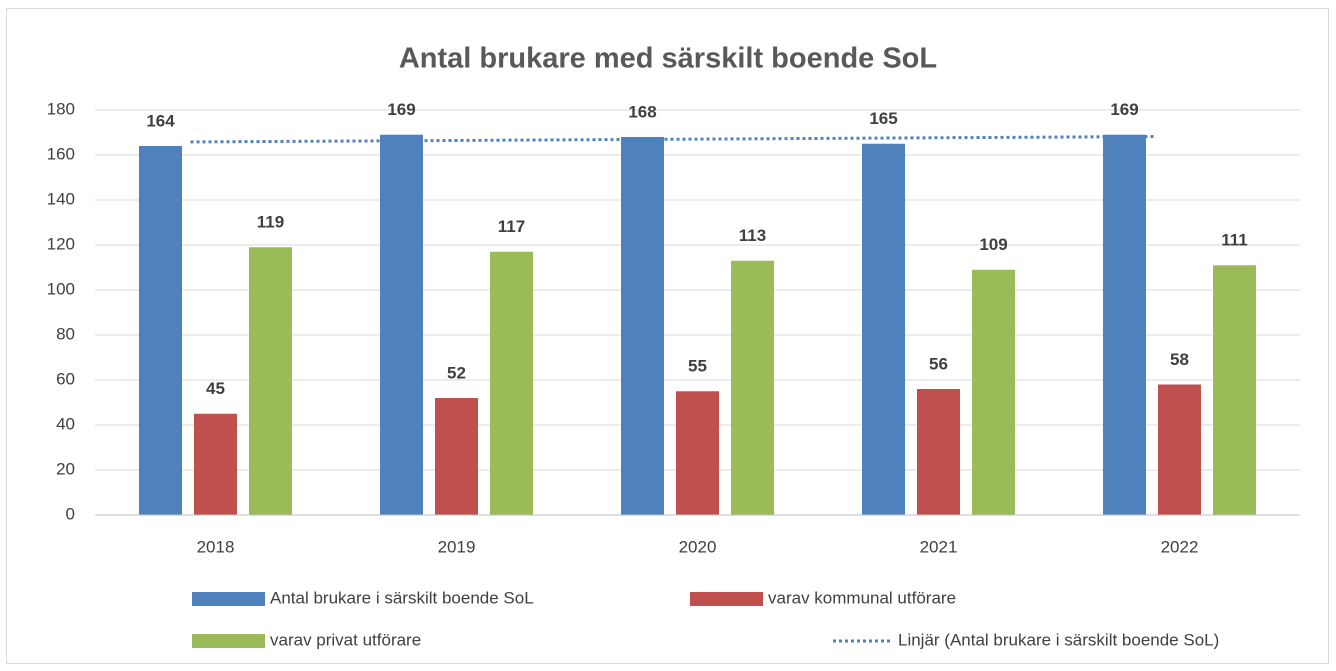 This screenshot has width=1336, height=671. Describe the element at coordinates (938, 363) in the screenshot. I see `value-label: 56` at that location.